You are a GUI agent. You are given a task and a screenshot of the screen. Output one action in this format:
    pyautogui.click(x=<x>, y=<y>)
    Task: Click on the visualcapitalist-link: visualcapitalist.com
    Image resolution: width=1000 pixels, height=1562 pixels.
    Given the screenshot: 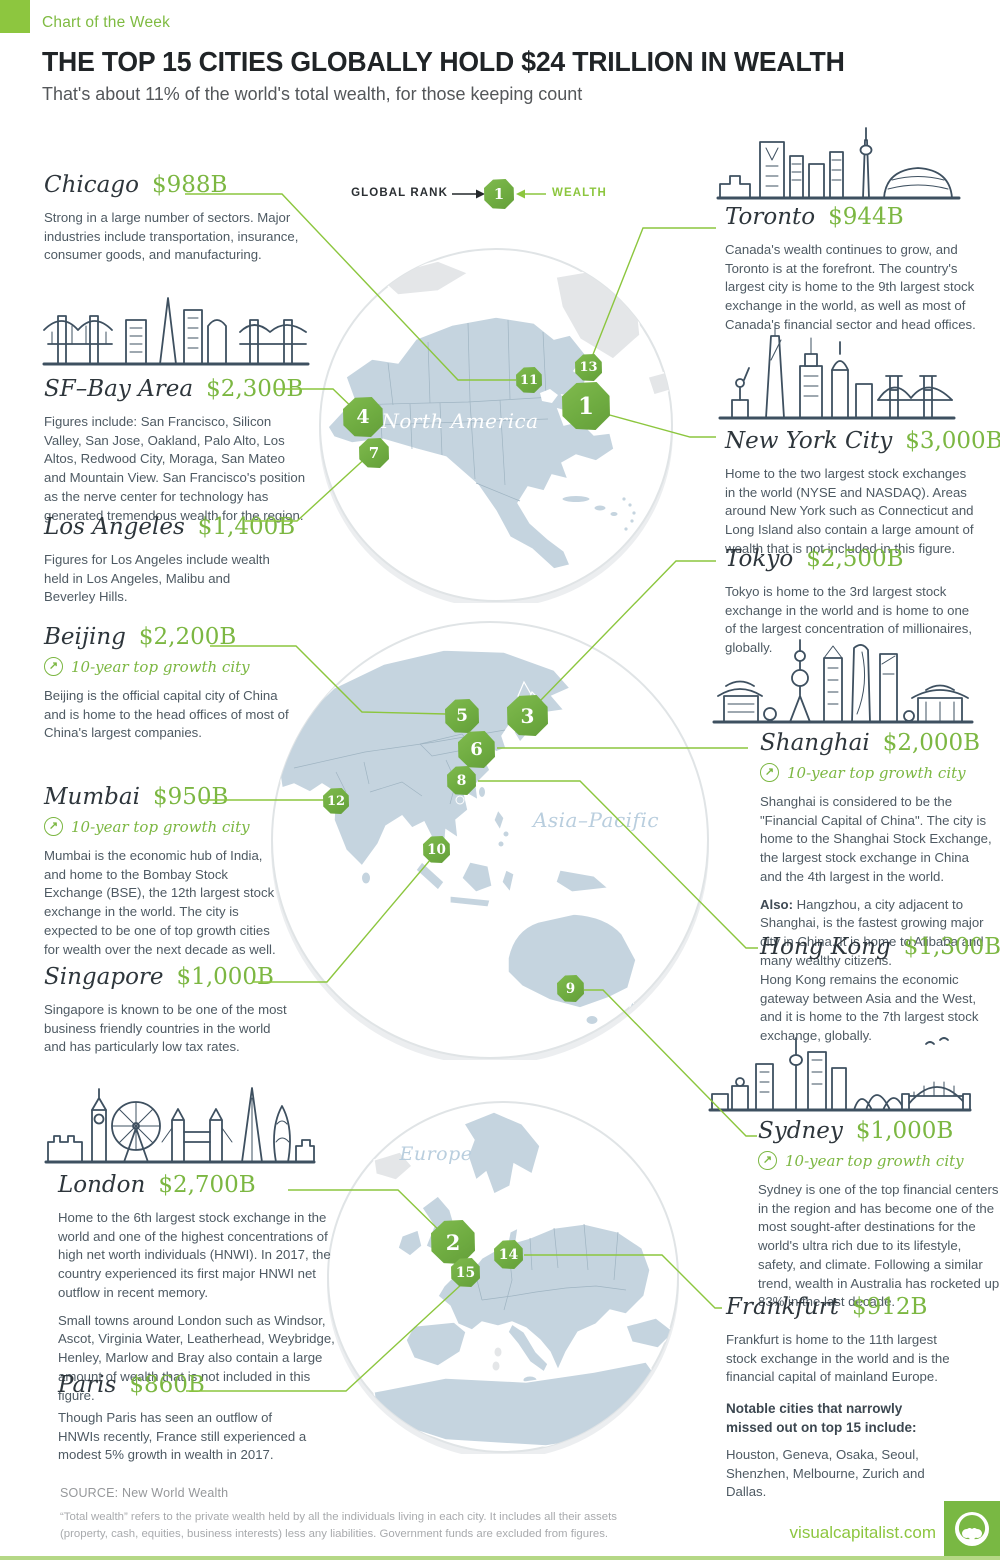 What is the action you would take?
    pyautogui.click(x=862, y=1532)
    